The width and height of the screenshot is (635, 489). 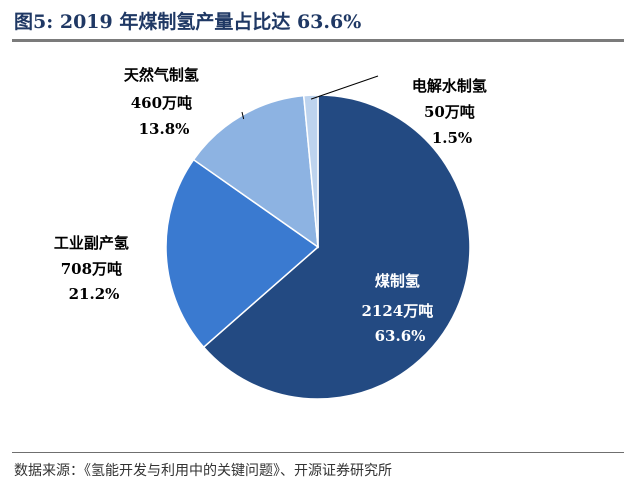 I want to click on leader-lines, so click(x=310, y=97).